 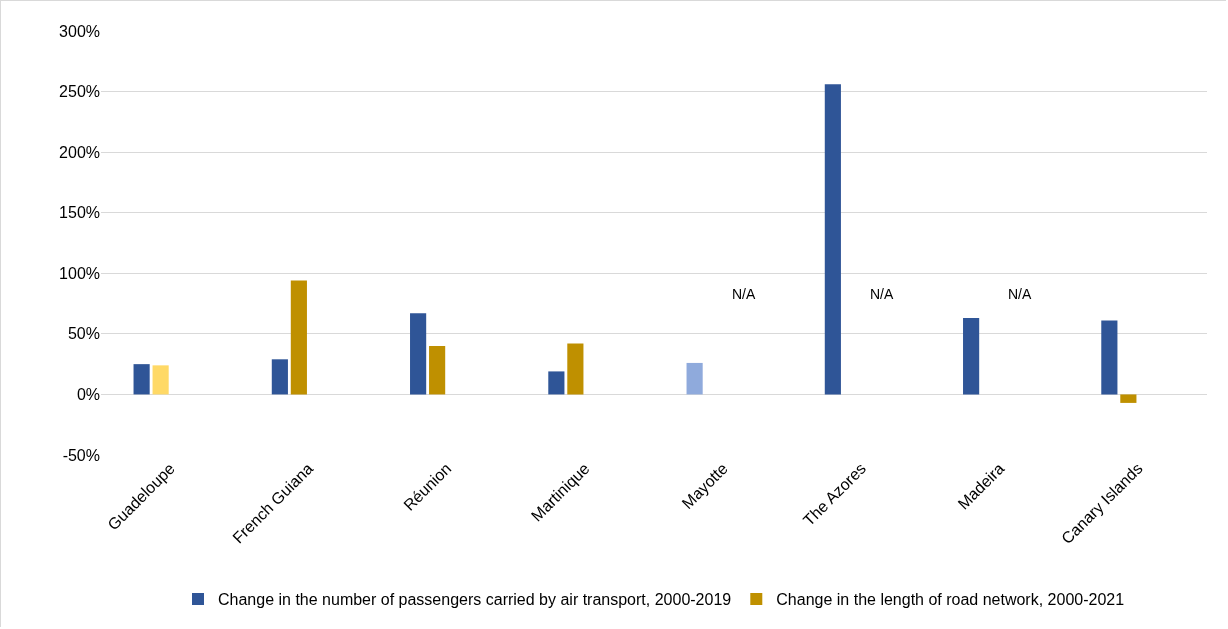 I want to click on legend-label: Change in the length of road network, 2000-2021, so click(x=950, y=600).